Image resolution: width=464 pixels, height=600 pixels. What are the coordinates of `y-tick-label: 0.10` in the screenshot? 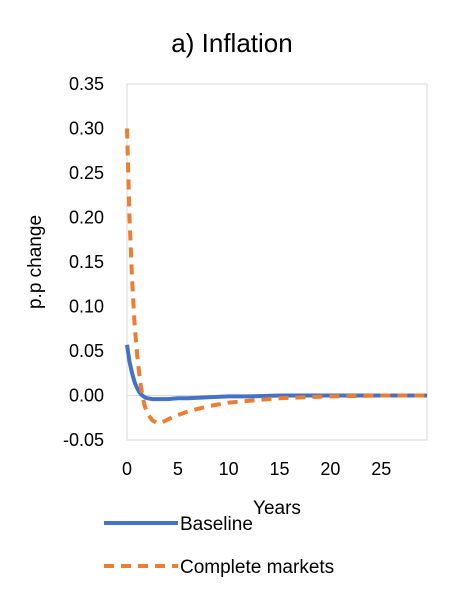 It's located at (86, 307).